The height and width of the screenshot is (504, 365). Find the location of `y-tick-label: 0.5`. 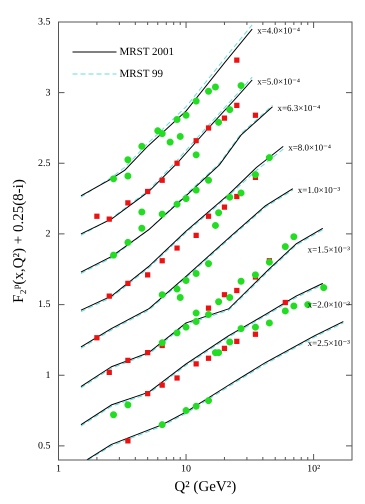

y-tick-label: 0.5 is located at coordinates (44, 446).